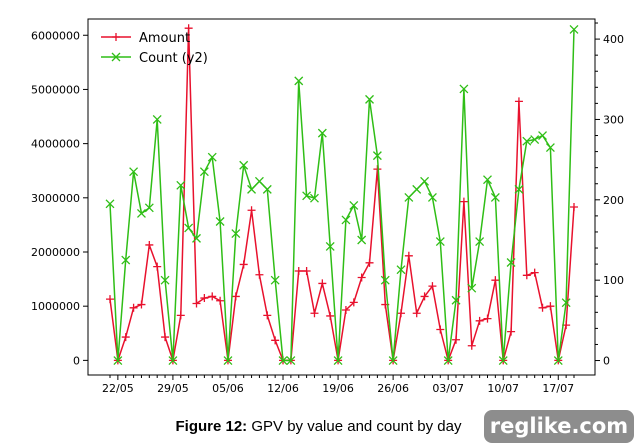 This screenshot has width=637, height=446. What do you see at coordinates (173, 58) in the screenshot?
I see `legend-count-label: Count (y2)` at bounding box center [173, 58].